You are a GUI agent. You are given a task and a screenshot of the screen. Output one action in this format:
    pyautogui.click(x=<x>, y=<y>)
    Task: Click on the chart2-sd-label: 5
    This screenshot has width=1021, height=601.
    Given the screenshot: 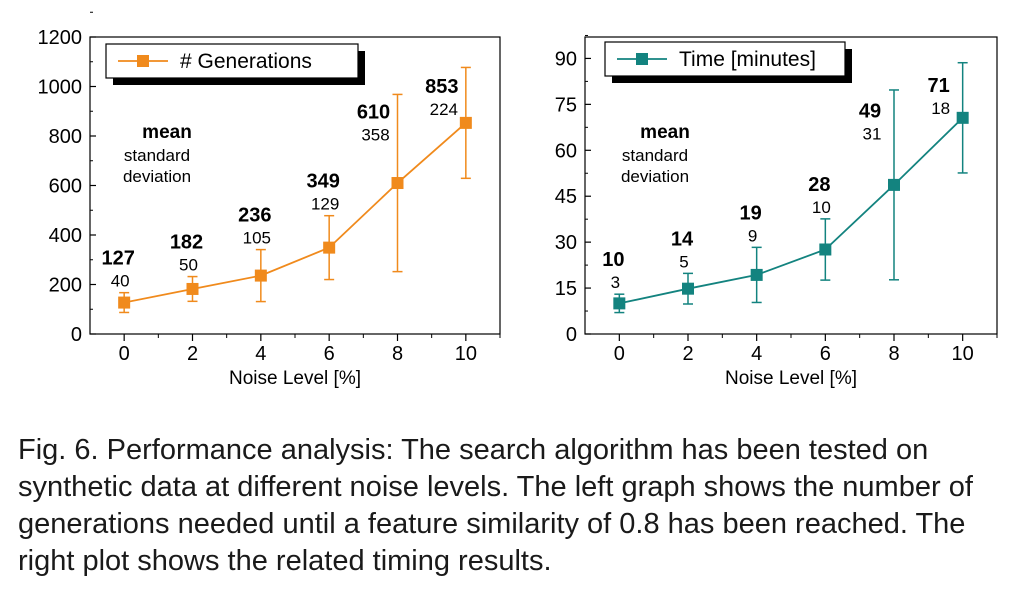 What is the action you would take?
    pyautogui.click(x=683, y=261)
    